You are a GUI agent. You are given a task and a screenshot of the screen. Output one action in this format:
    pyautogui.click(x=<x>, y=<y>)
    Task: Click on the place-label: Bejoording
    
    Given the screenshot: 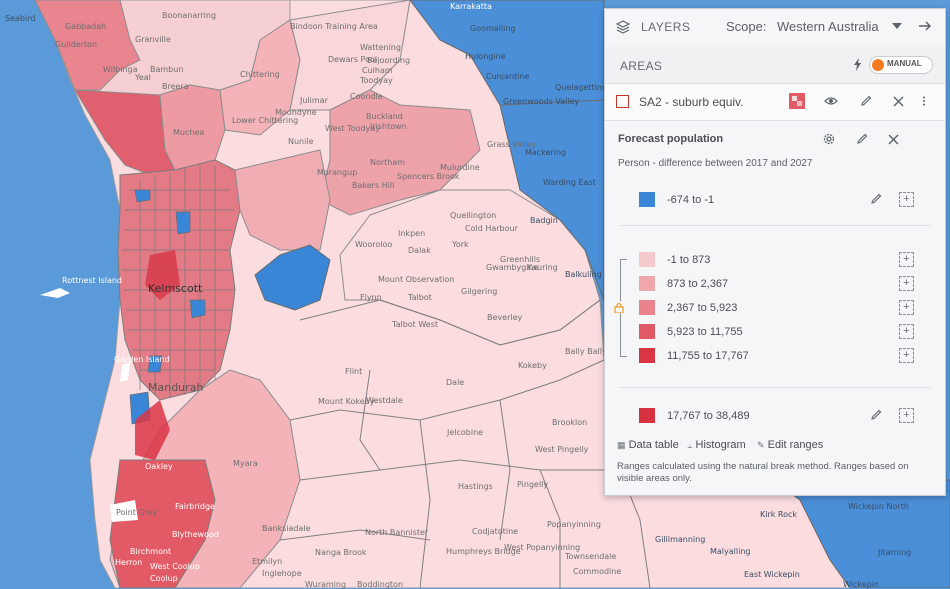 What is the action you would take?
    pyautogui.click(x=389, y=60)
    